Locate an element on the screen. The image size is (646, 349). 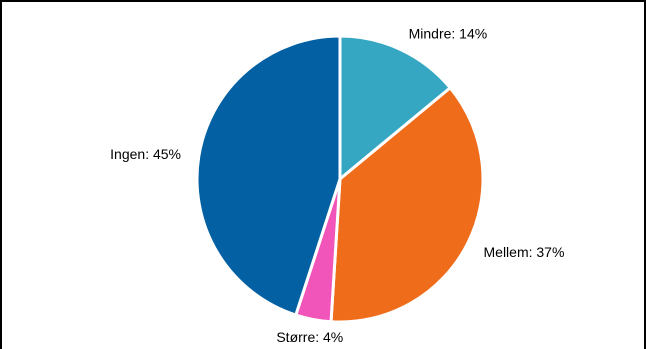
pie-slice-mindre is located at coordinates (395, 108).